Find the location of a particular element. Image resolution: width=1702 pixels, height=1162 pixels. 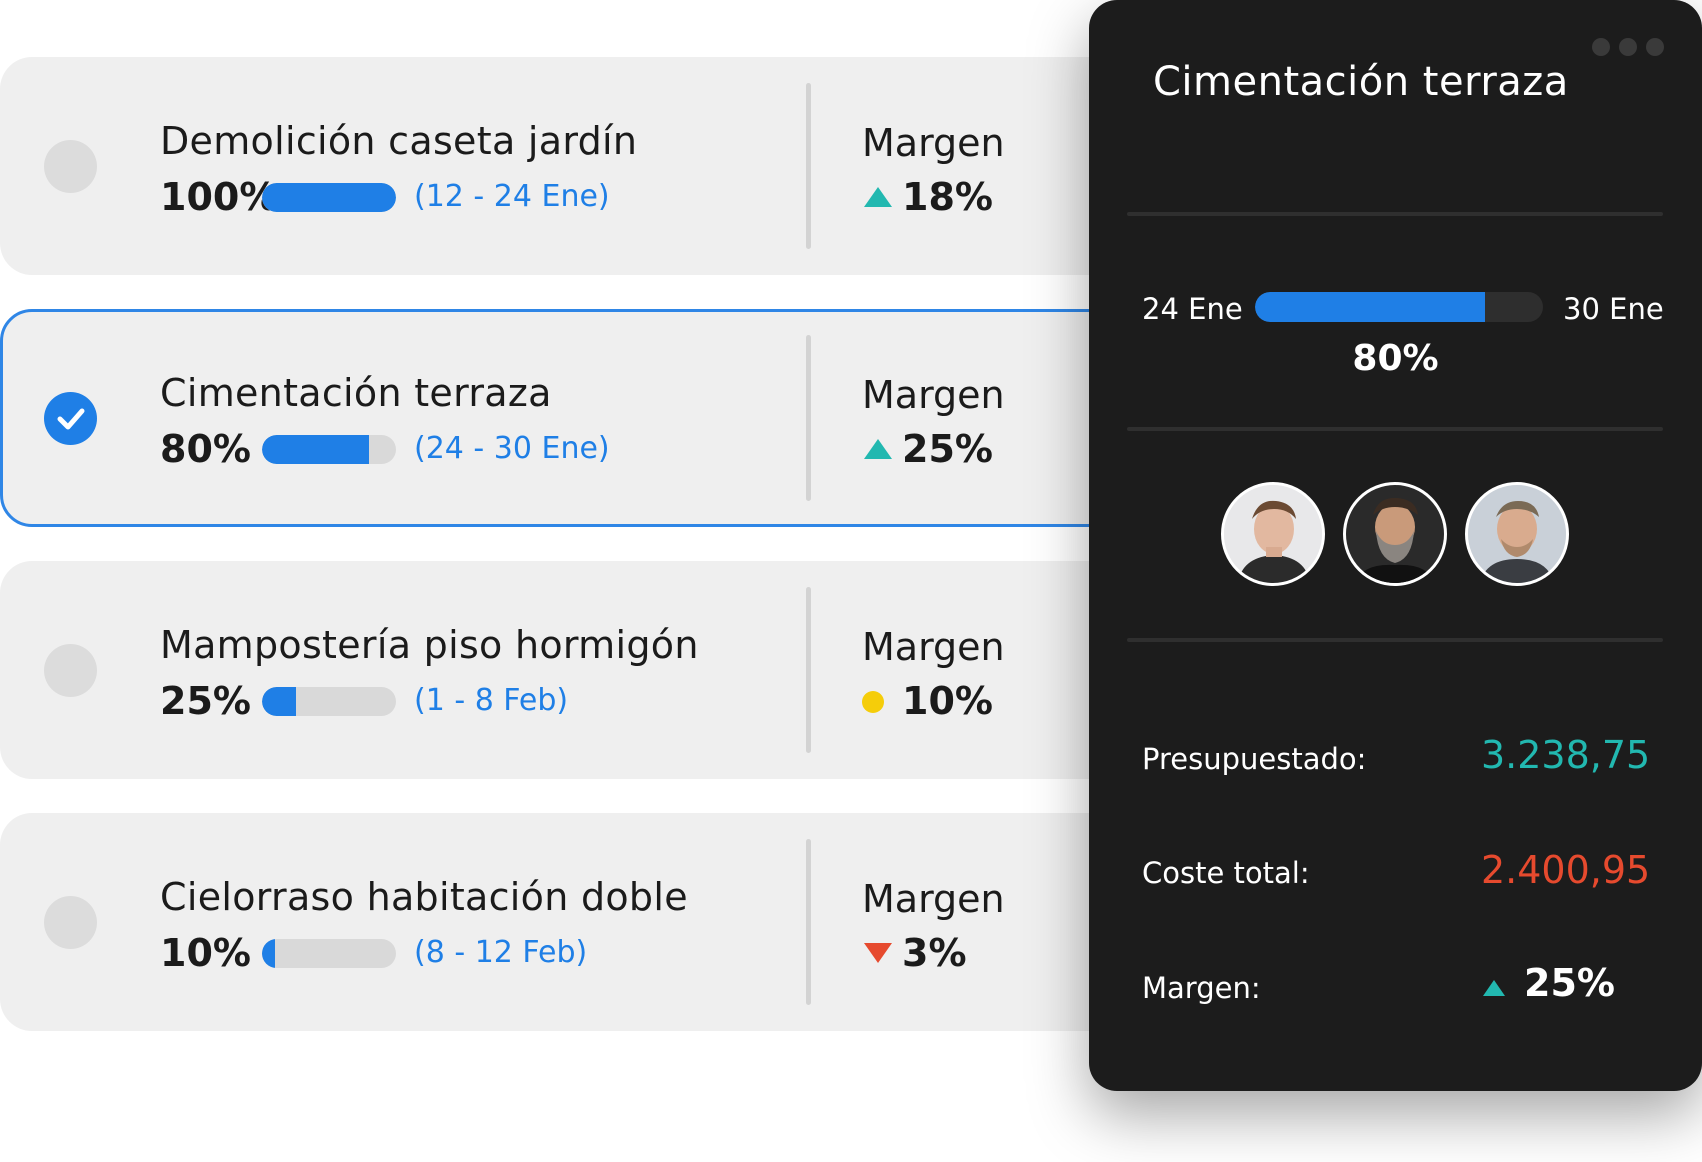

more-options-icon is located at coordinates (1628, 47).